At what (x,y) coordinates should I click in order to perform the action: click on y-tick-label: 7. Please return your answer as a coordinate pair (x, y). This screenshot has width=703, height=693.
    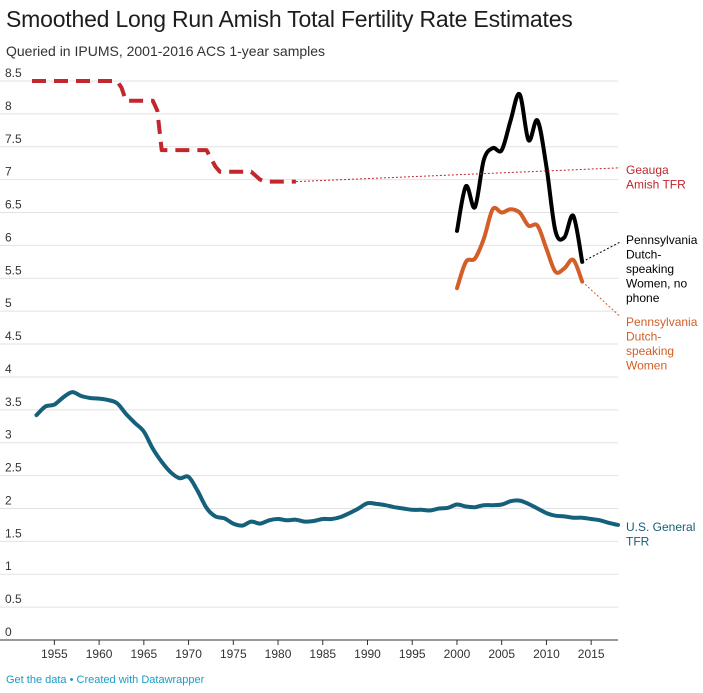
    Looking at the image, I should click on (8, 172).